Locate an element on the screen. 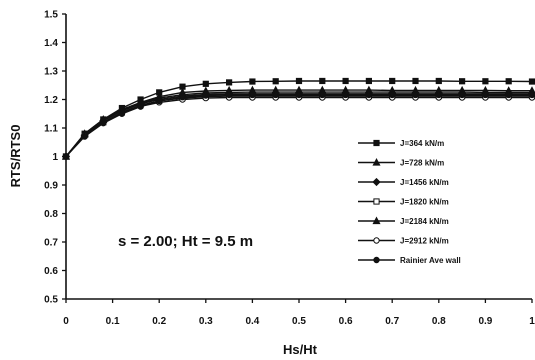 This screenshot has width=535, height=360. y-axis-title: RTS/RTS0 is located at coordinates (15, 156).